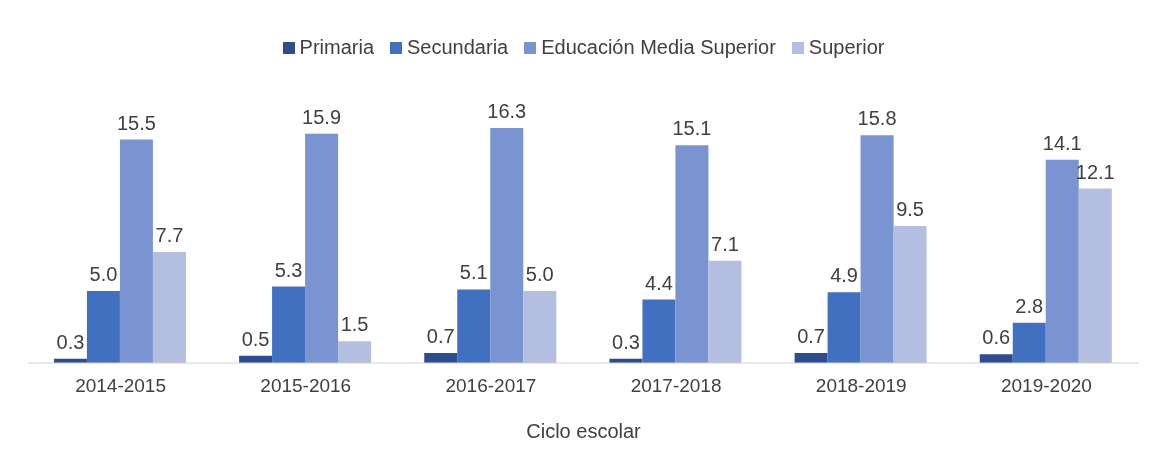  What do you see at coordinates (322, 116) in the screenshot?
I see `data-label: 15.9` at bounding box center [322, 116].